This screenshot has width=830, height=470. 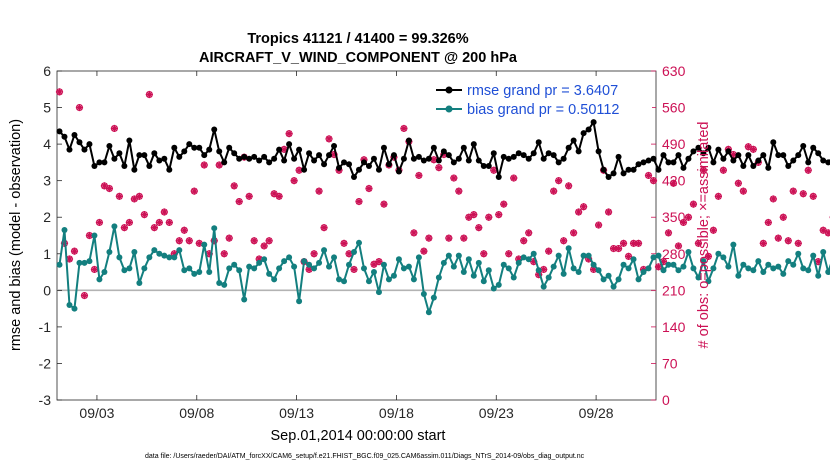 I want to click on y-left-tick-label: 2, so click(x=47, y=217).